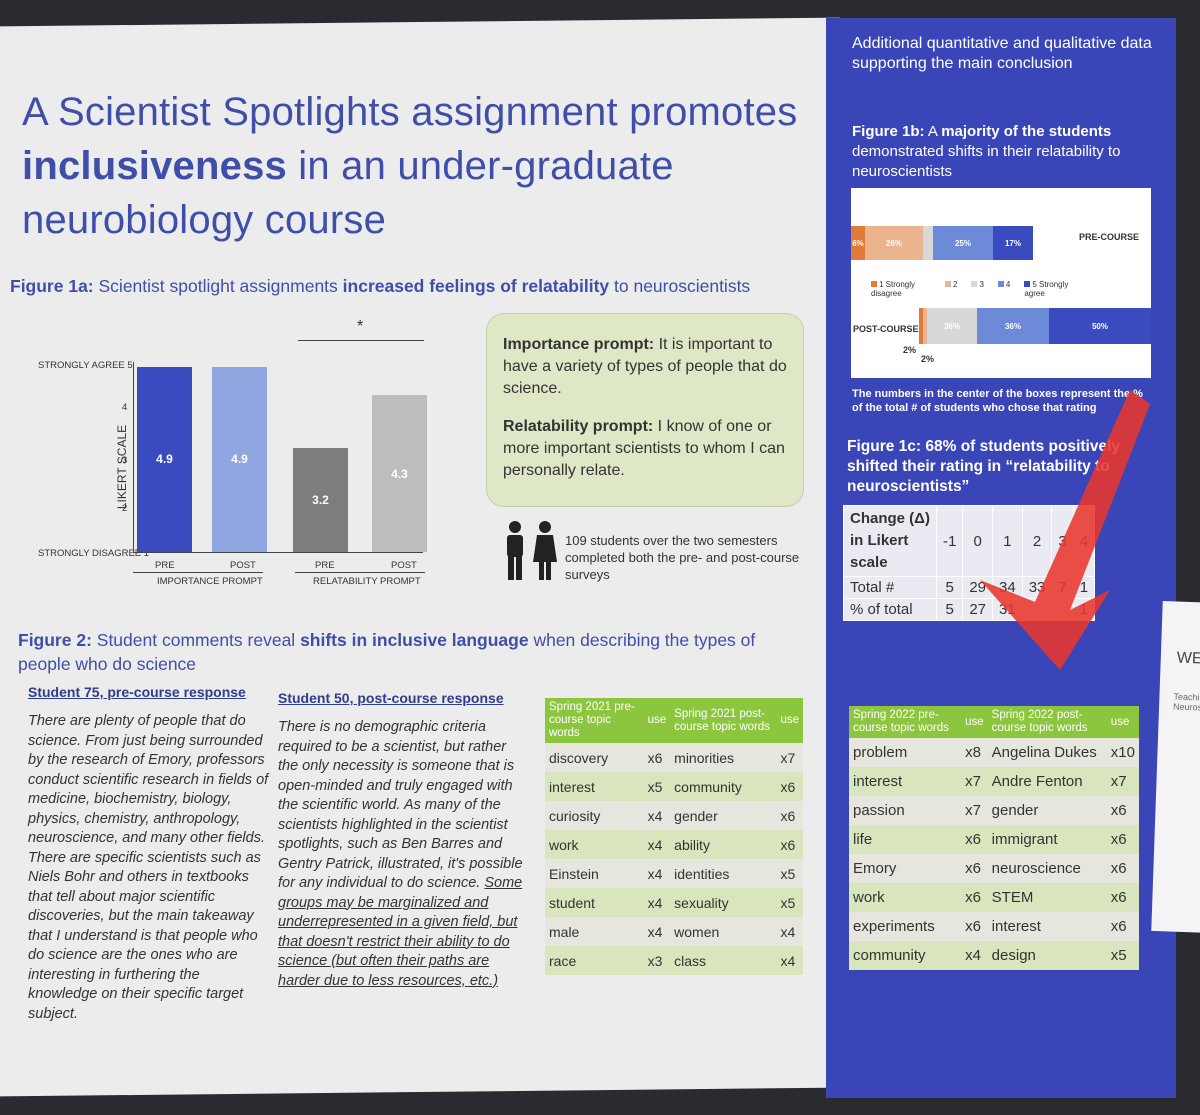 Image resolution: width=1200 pixels, height=1115 pixels. Describe the element at coordinates (674, 931) in the screenshot. I see `table-row: male x4 women x4` at that location.